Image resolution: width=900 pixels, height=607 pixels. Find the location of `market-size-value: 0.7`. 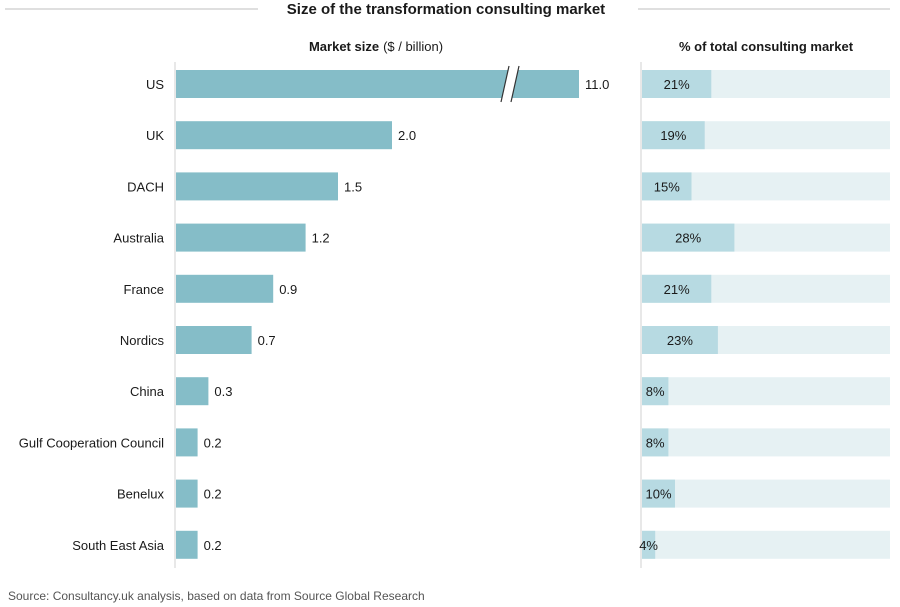

market-size-value: 0.7 is located at coordinates (267, 340).